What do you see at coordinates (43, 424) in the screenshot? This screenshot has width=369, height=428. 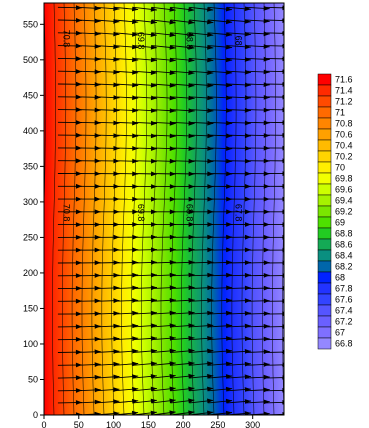 I see `x-tick-label: 0` at bounding box center [43, 424].